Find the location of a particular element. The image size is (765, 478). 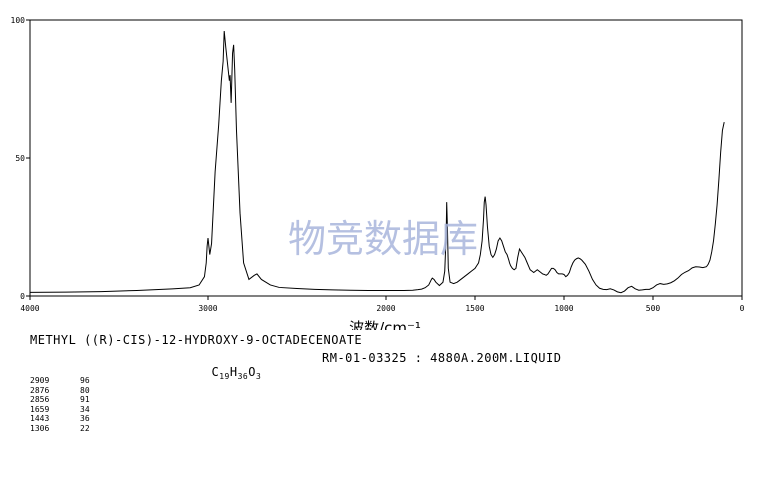

peak-position: 1659 is located at coordinates (40, 409).